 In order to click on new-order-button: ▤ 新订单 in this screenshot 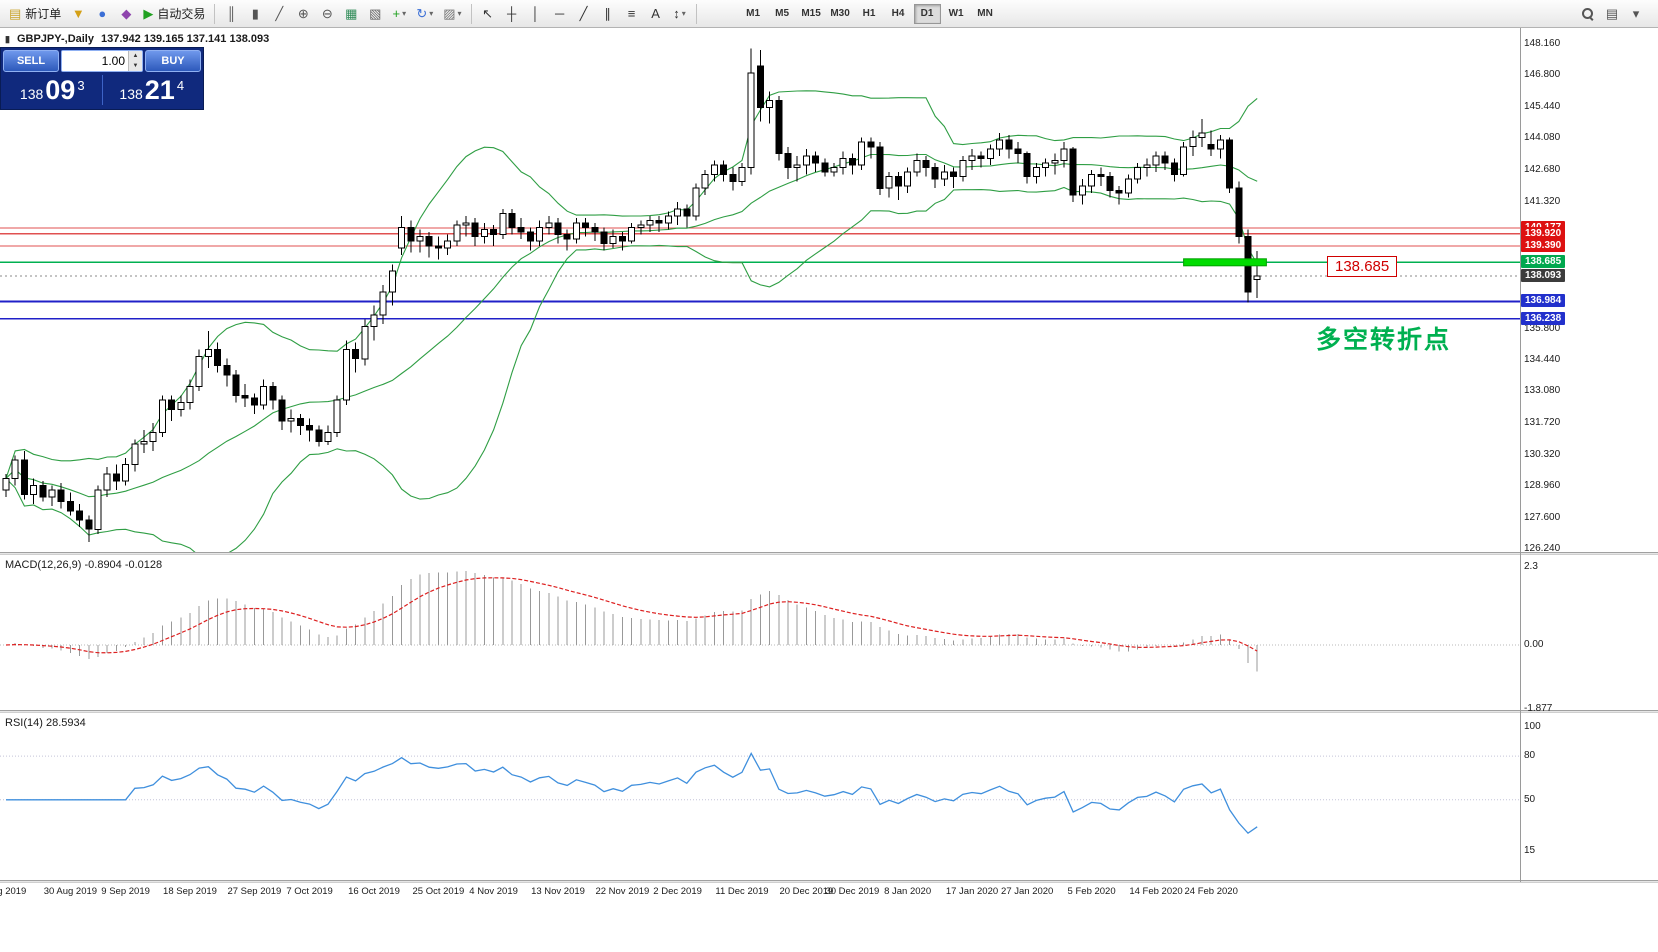, I will do `click(35, 14)`.